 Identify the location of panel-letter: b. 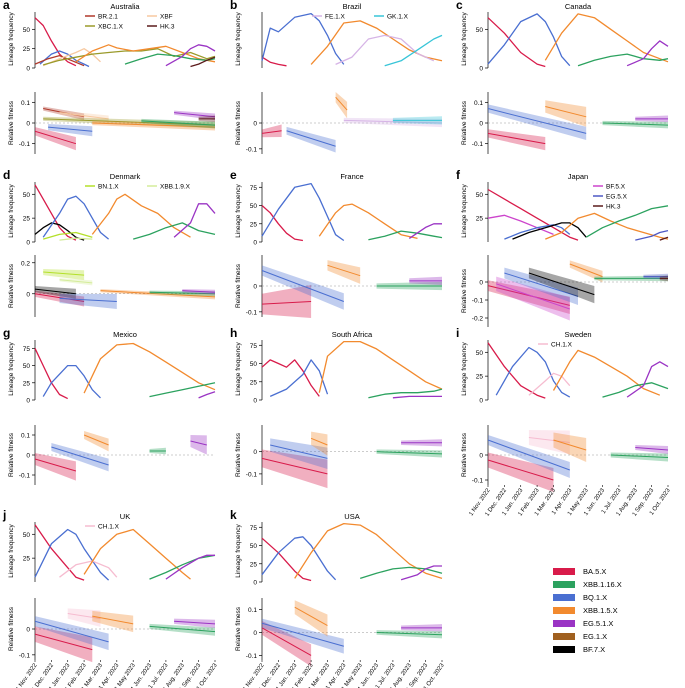
(233, 6).